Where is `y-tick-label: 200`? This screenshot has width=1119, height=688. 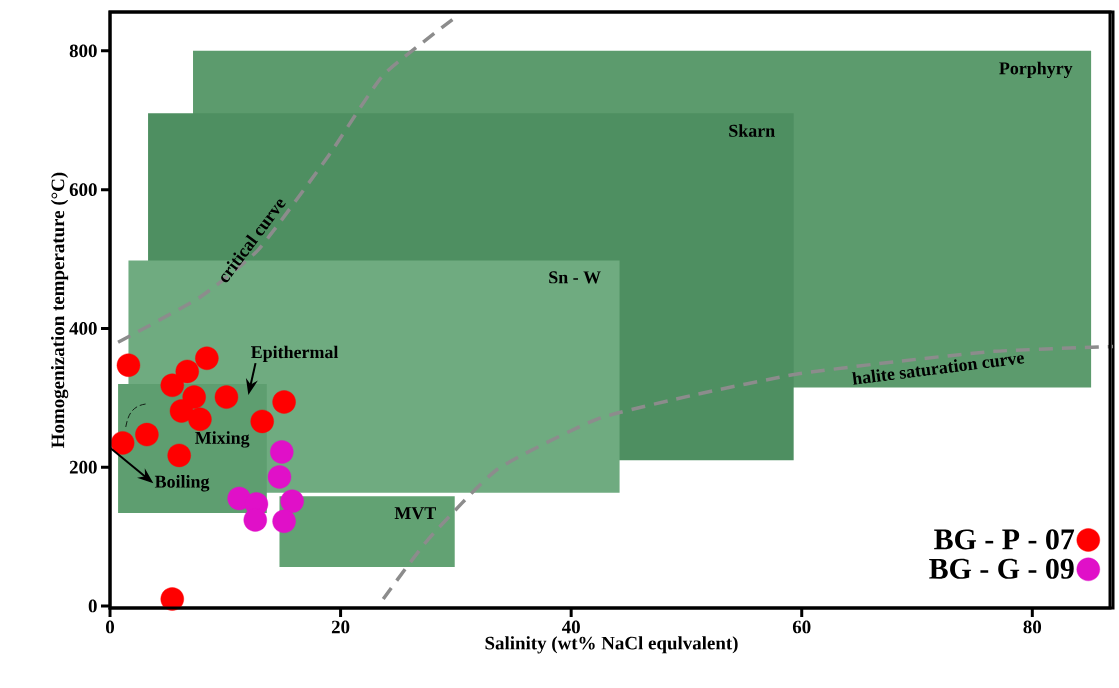
y-tick-label: 200 is located at coordinates (83, 467).